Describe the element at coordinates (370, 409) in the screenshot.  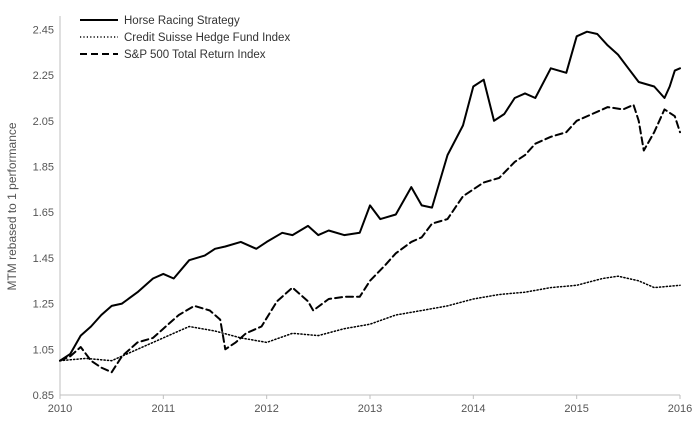
I see `x-tick-label: 2013` at that location.